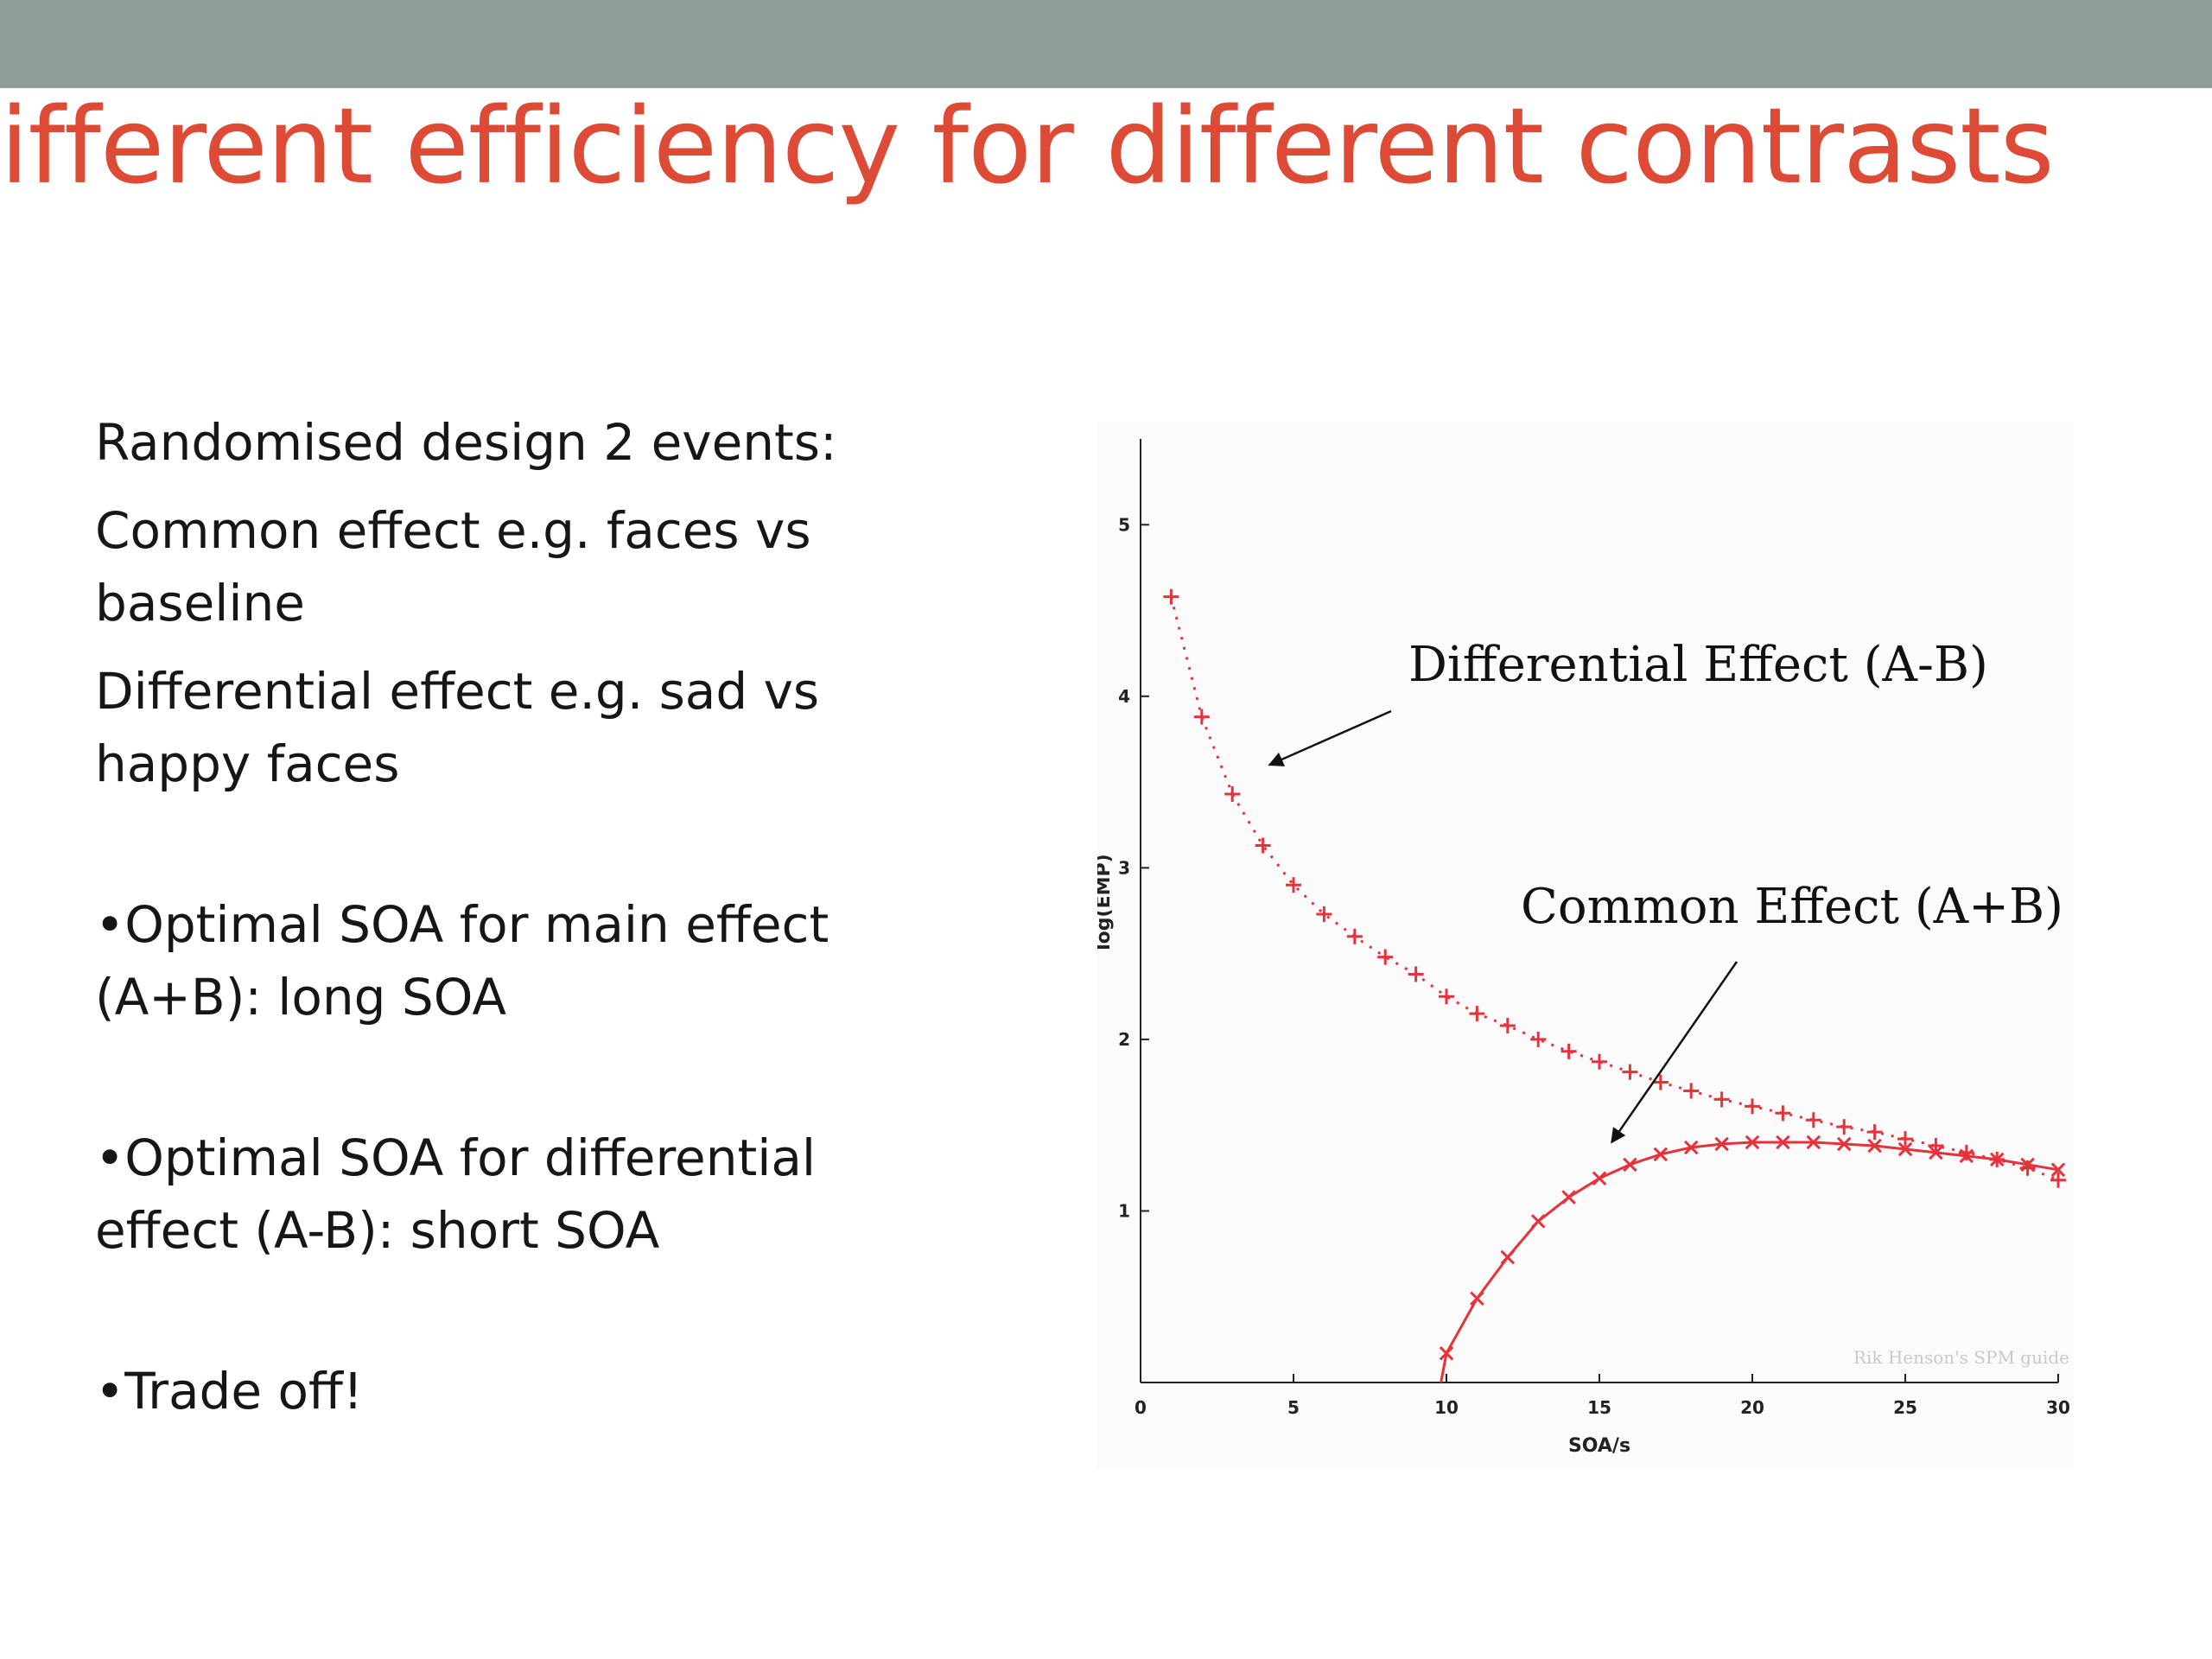 The width and height of the screenshot is (2212, 1659). I want to click on y-tick-label: 4, so click(1124, 696).